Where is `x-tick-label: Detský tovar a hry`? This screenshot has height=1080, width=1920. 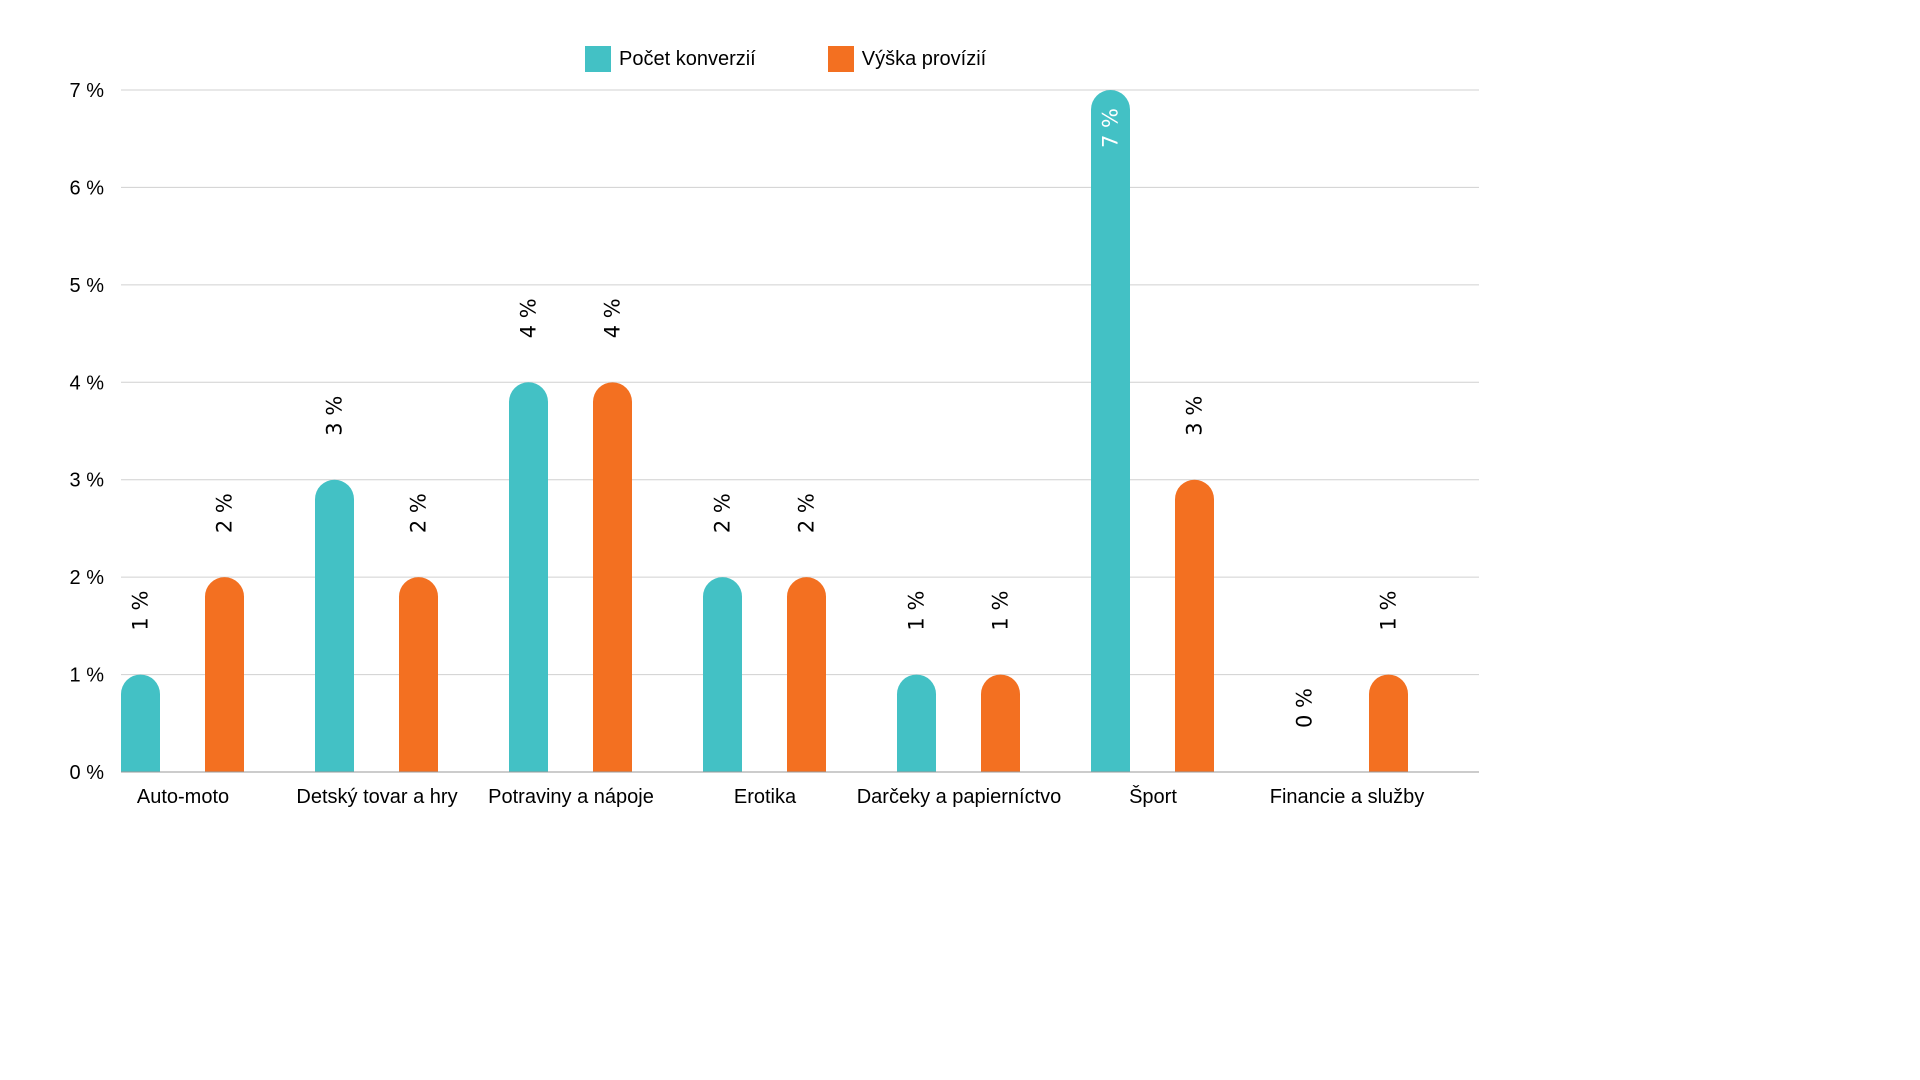
x-tick-label: Detský tovar a hry is located at coordinates (376, 797).